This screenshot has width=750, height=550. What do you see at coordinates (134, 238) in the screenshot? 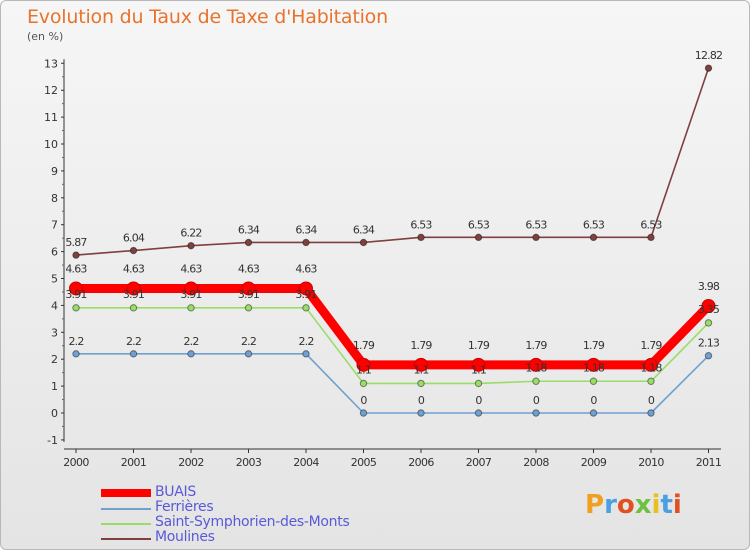
I see `data-label-moulines: 6.04` at bounding box center [134, 238].